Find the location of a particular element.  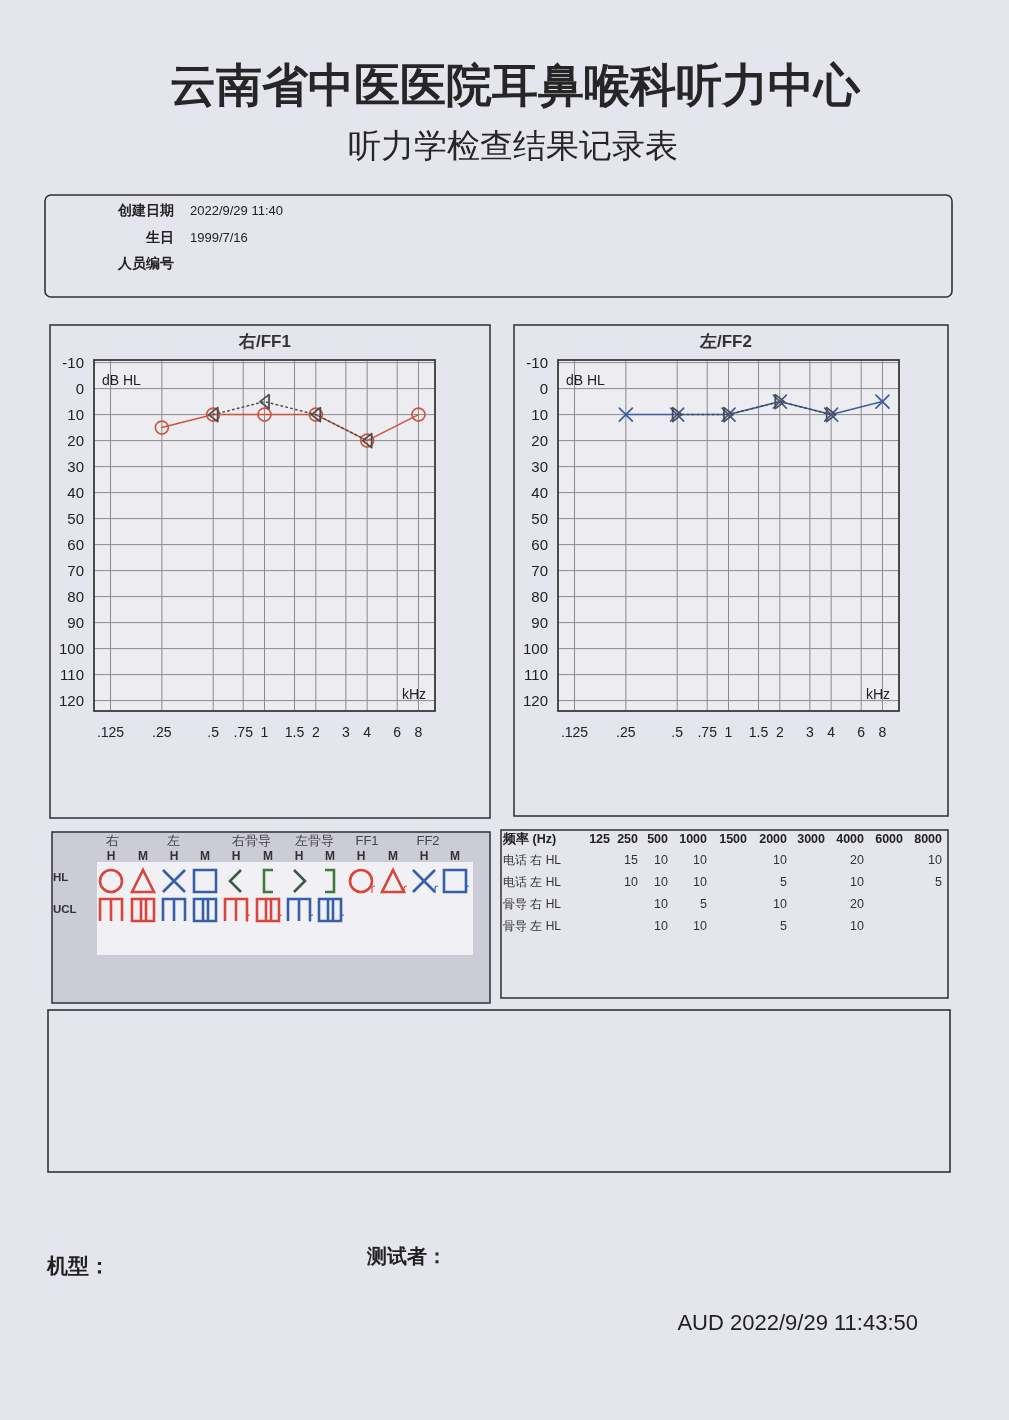

category-label: 500 is located at coordinates (658, 839).